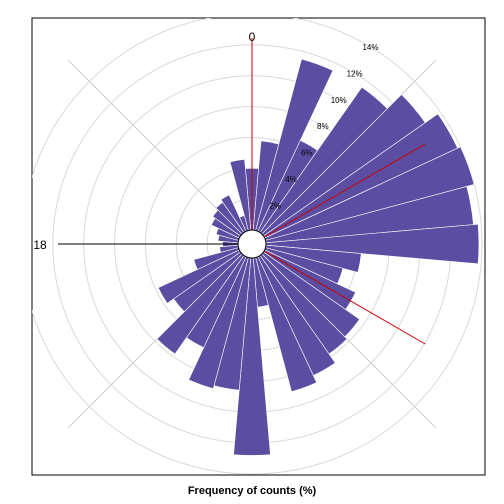 The image size is (504, 504). What do you see at coordinates (252, 491) in the screenshot?
I see `x-axis-label: Frequency of counts (%)` at bounding box center [252, 491].